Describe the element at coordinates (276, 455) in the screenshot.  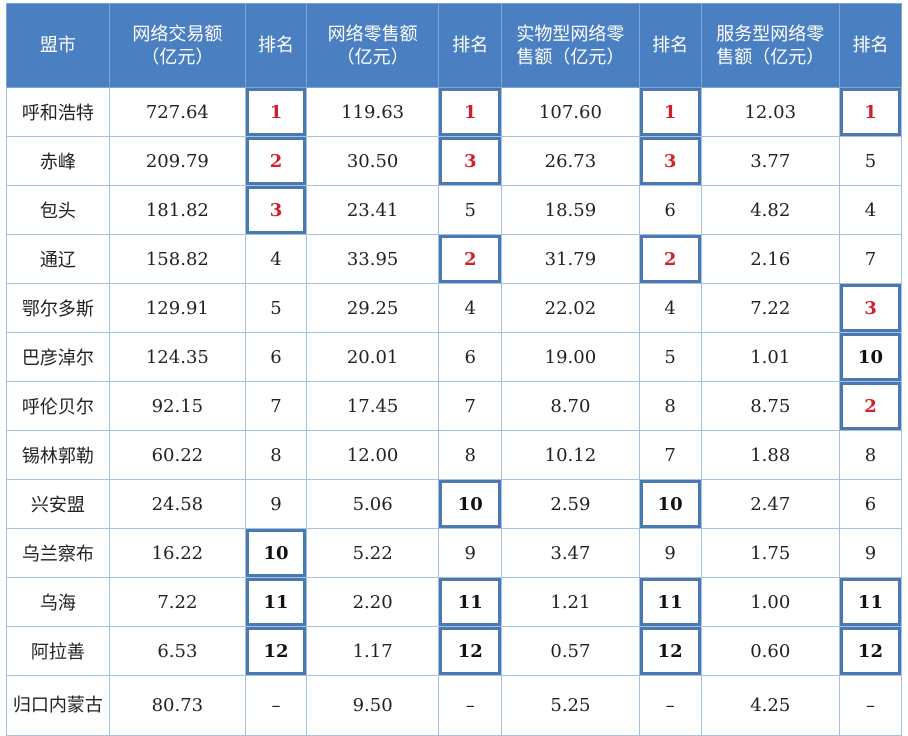
I see `cell-rank-total: 8` at that location.